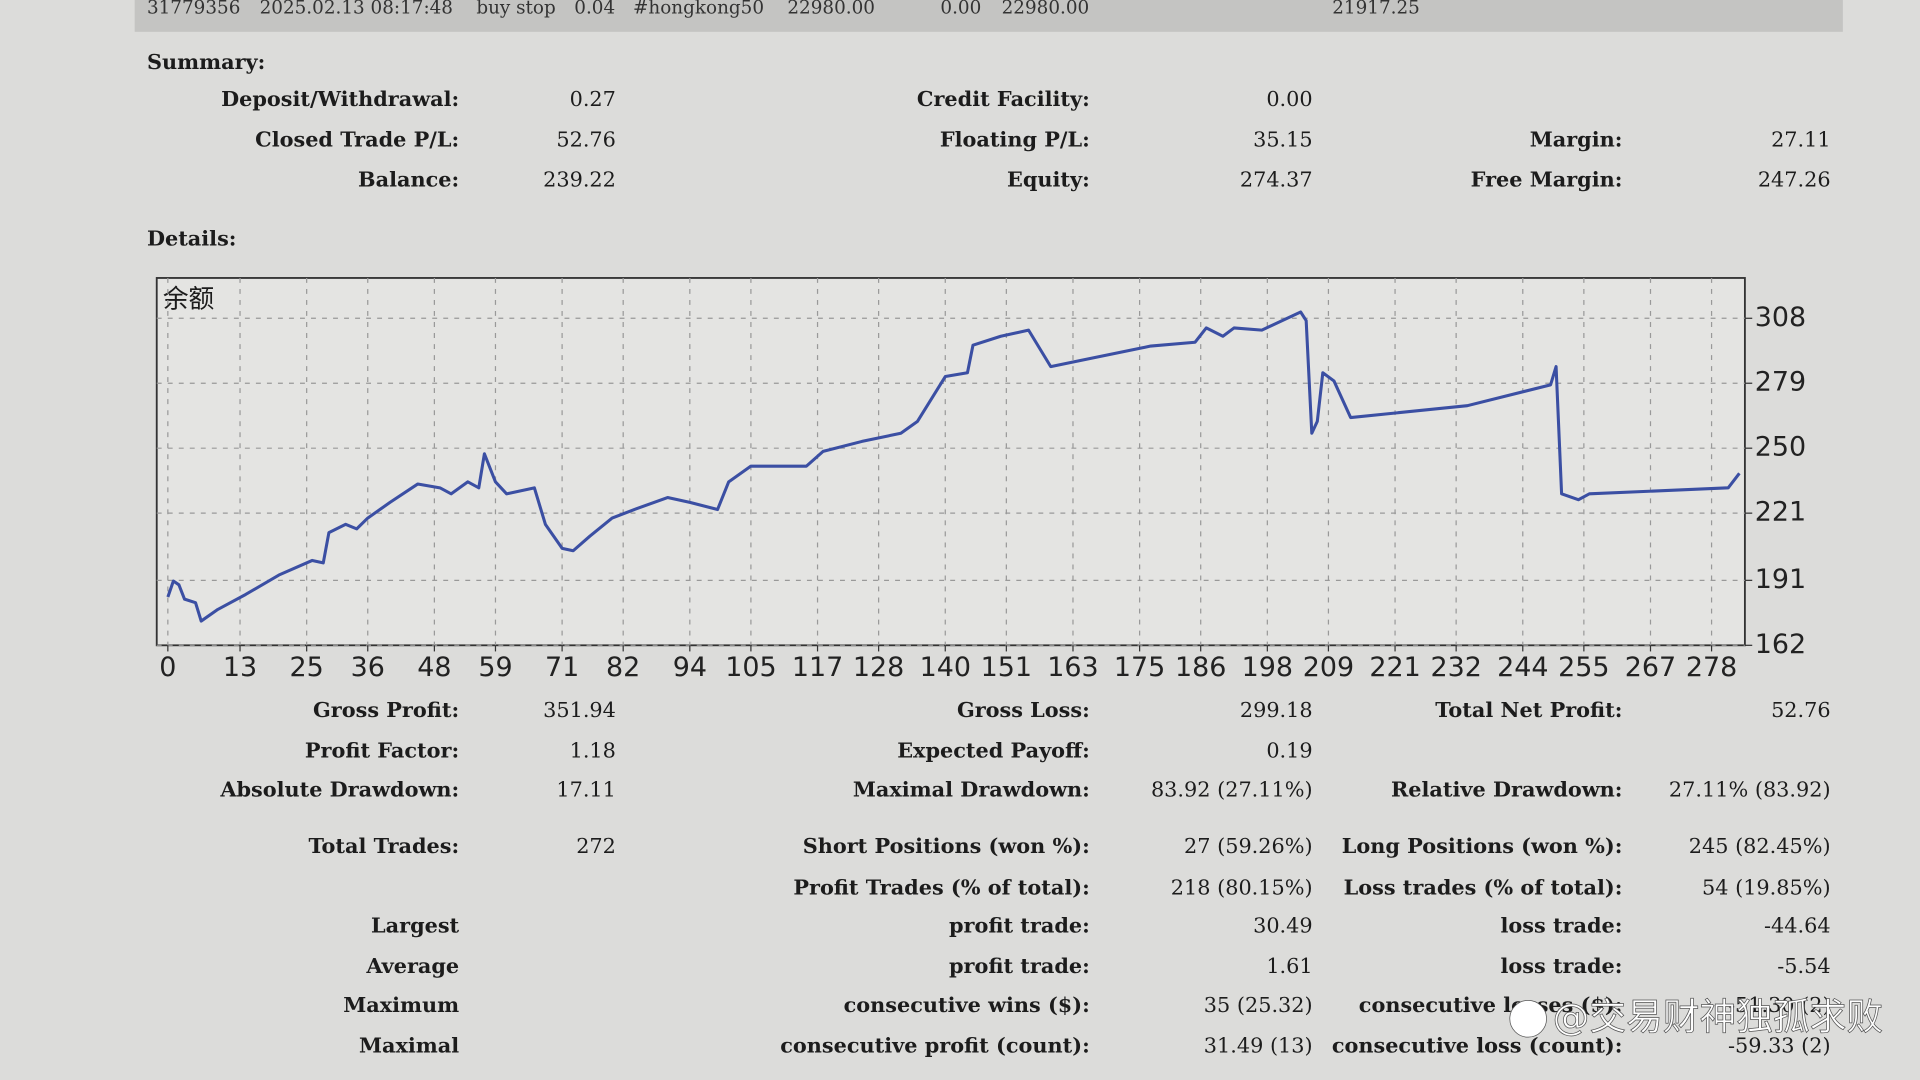  I want to click on field-label: Profit Factor:, so click(382, 749).